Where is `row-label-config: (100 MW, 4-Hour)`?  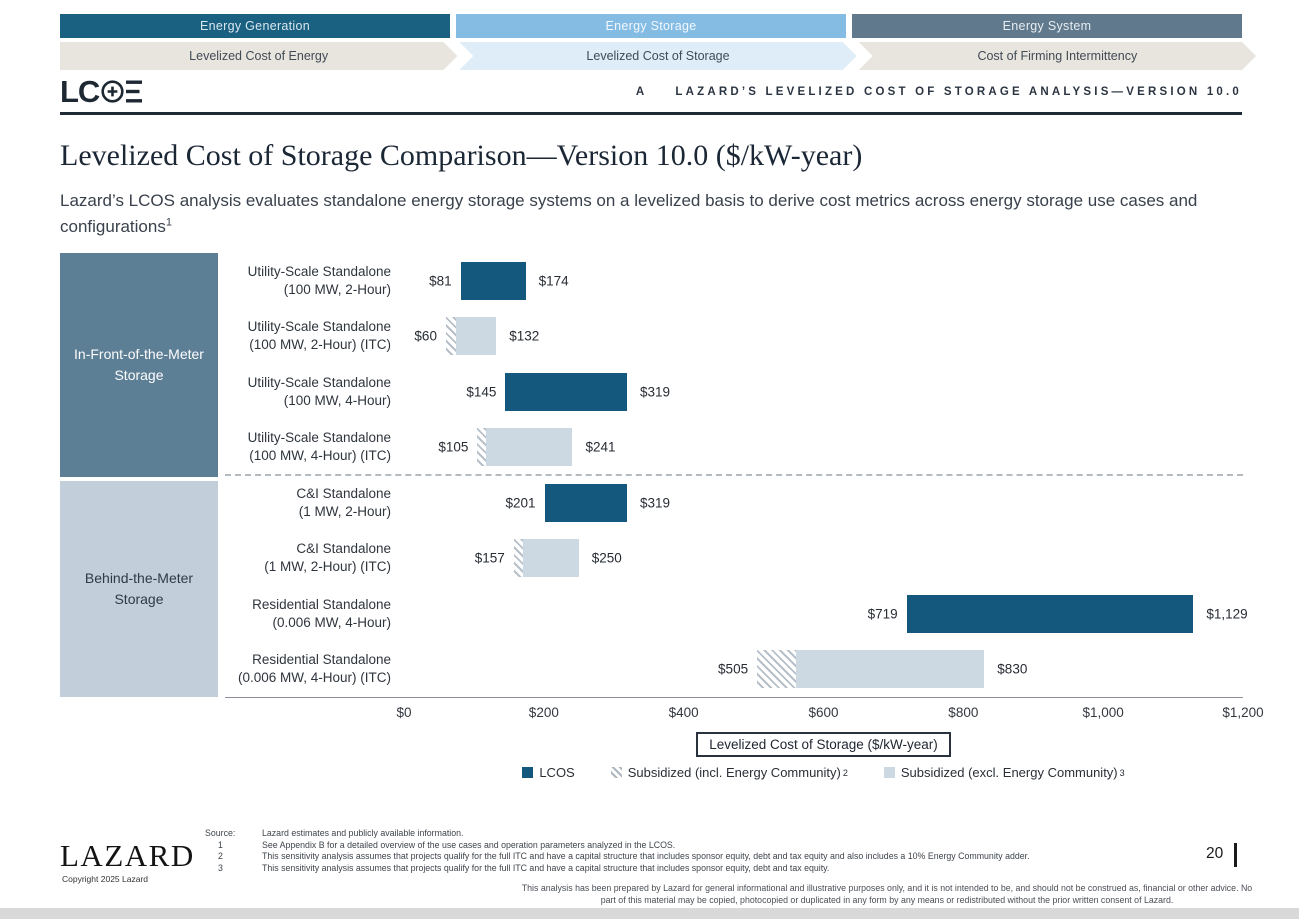 row-label-config: (100 MW, 4-Hour) is located at coordinates (337, 400).